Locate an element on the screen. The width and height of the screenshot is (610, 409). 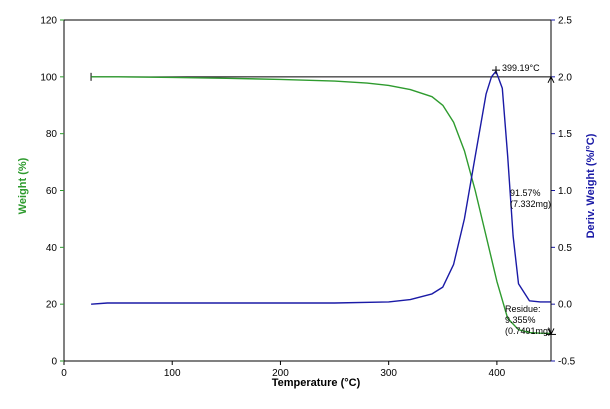
residue-title-label: Residue: is located at coordinates (523, 309).